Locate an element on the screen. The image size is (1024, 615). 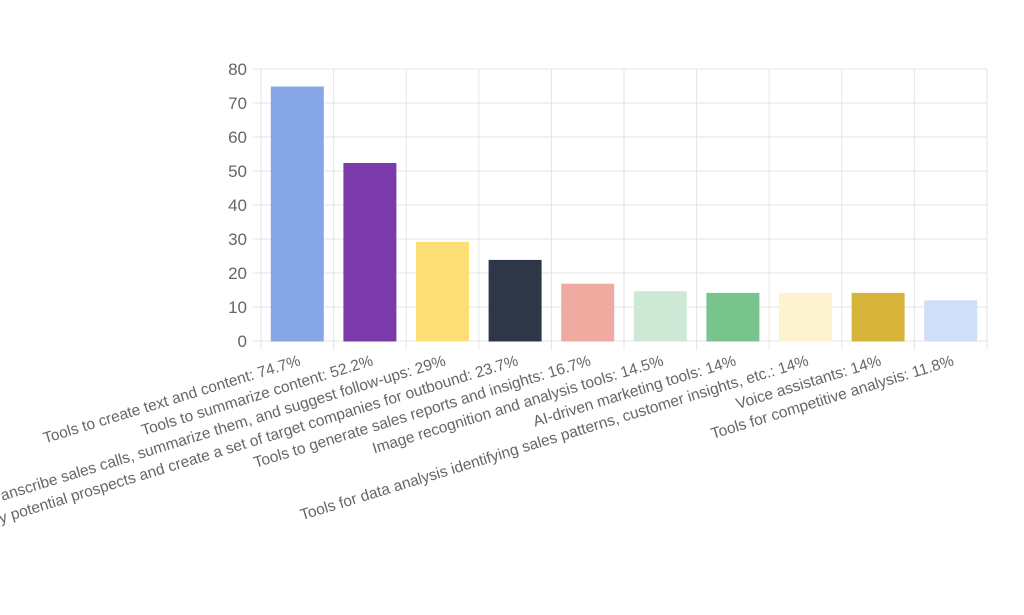
y-tick-label: 70 is located at coordinates (237, 103).